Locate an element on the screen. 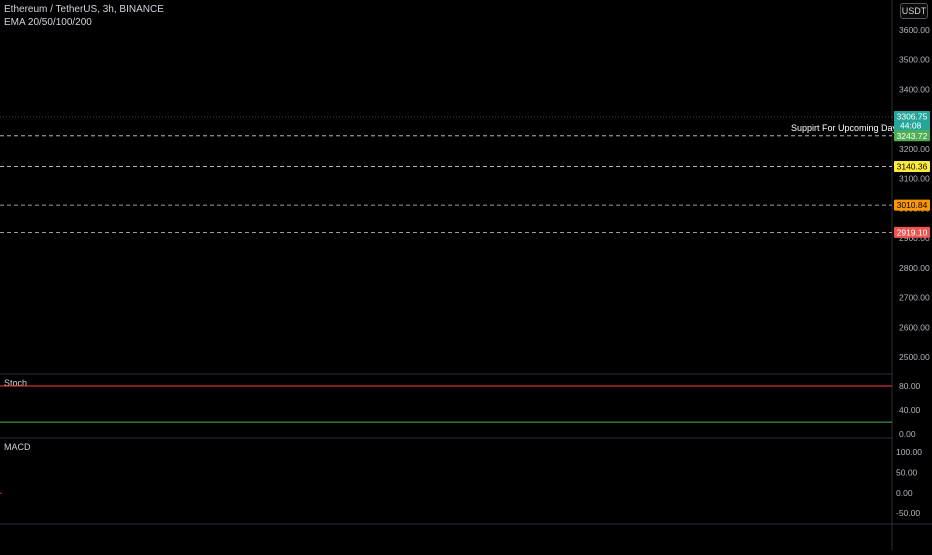  macd-tick-label: 100.00 is located at coordinates (909, 452).